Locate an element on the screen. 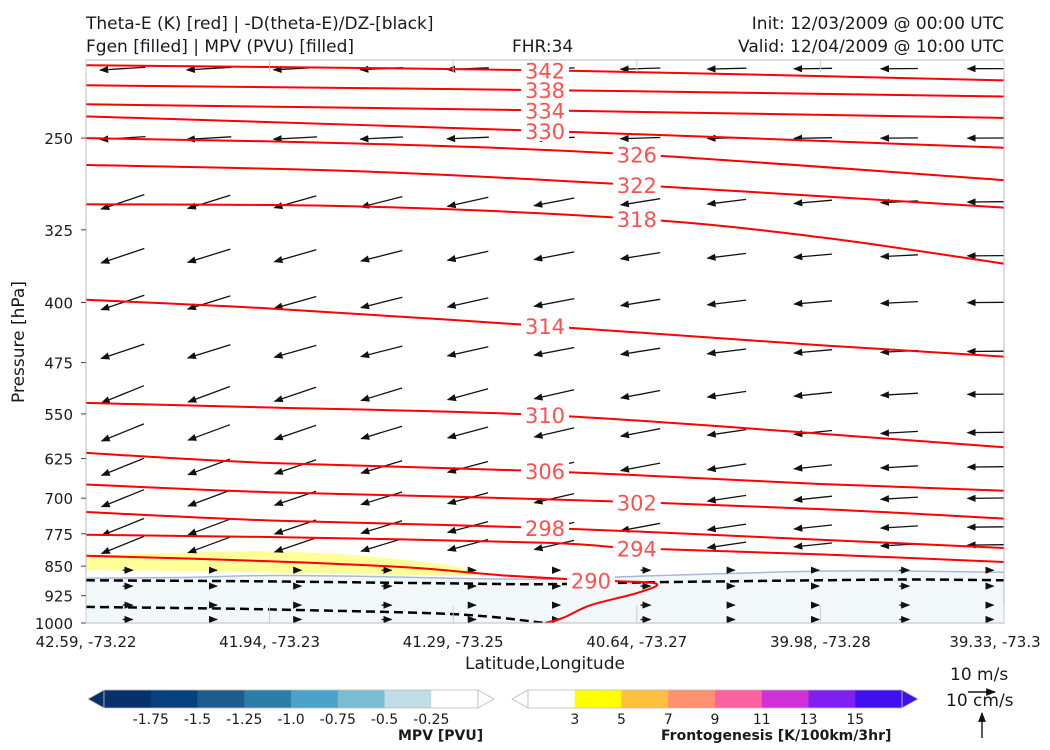 The width and height of the screenshot is (1050, 750). x-tick-label: 39.98, -73.28 is located at coordinates (820, 642).